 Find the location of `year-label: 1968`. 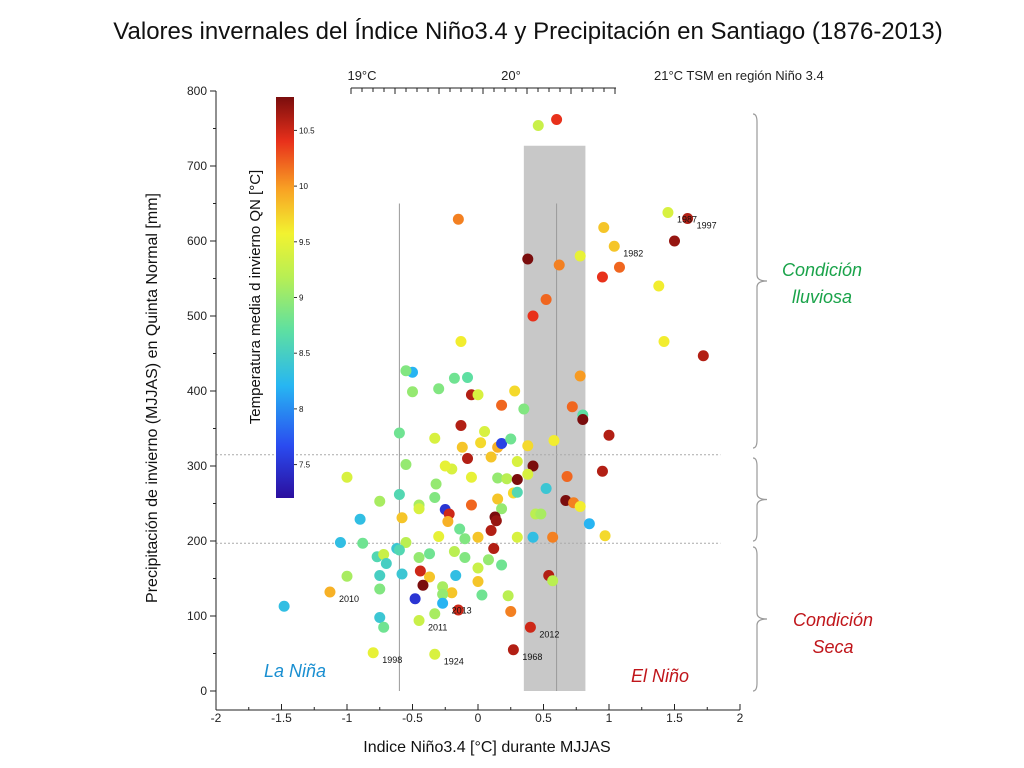

year-label: 1968 is located at coordinates (532, 657).